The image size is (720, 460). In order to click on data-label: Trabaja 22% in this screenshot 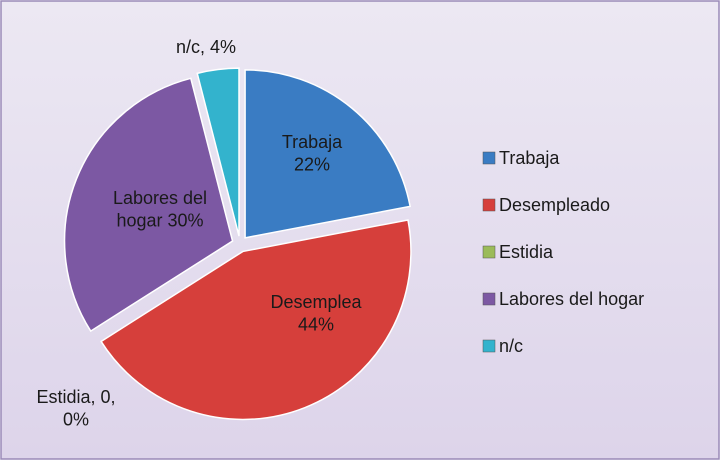, I will do `click(312, 153)`.